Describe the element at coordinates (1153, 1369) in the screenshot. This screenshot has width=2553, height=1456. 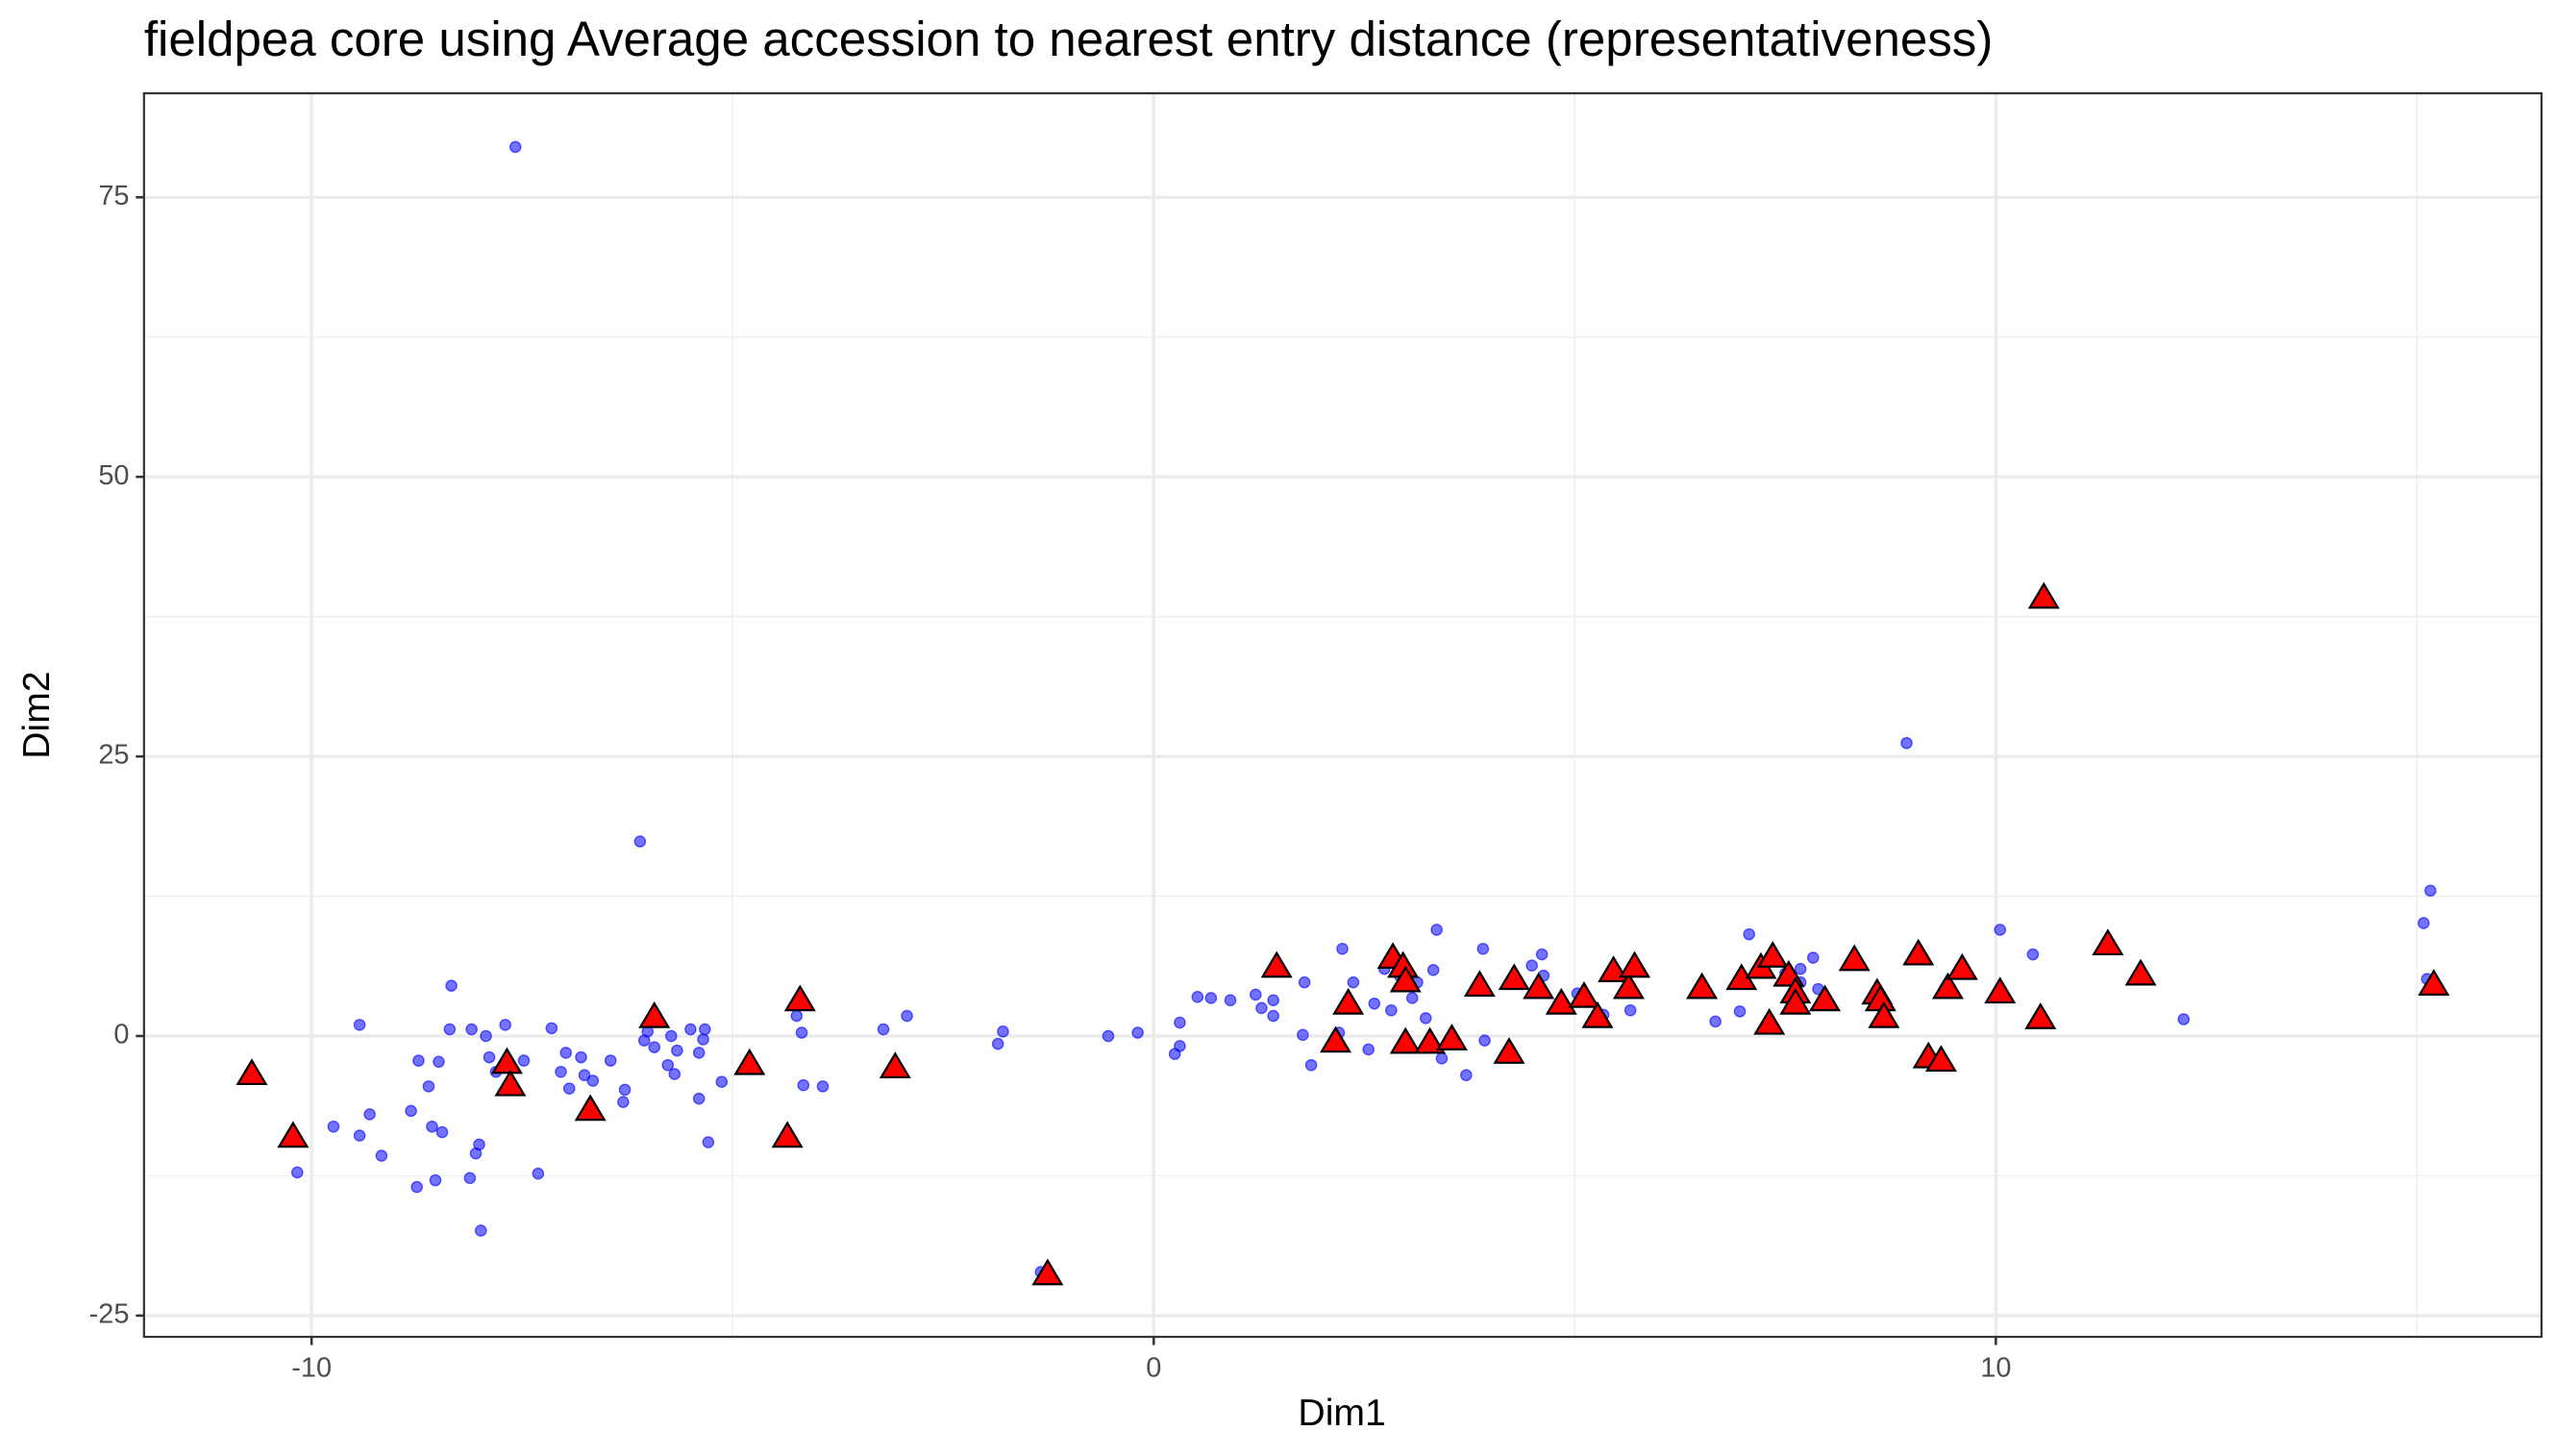
I see `x-tick-label: 0` at that location.